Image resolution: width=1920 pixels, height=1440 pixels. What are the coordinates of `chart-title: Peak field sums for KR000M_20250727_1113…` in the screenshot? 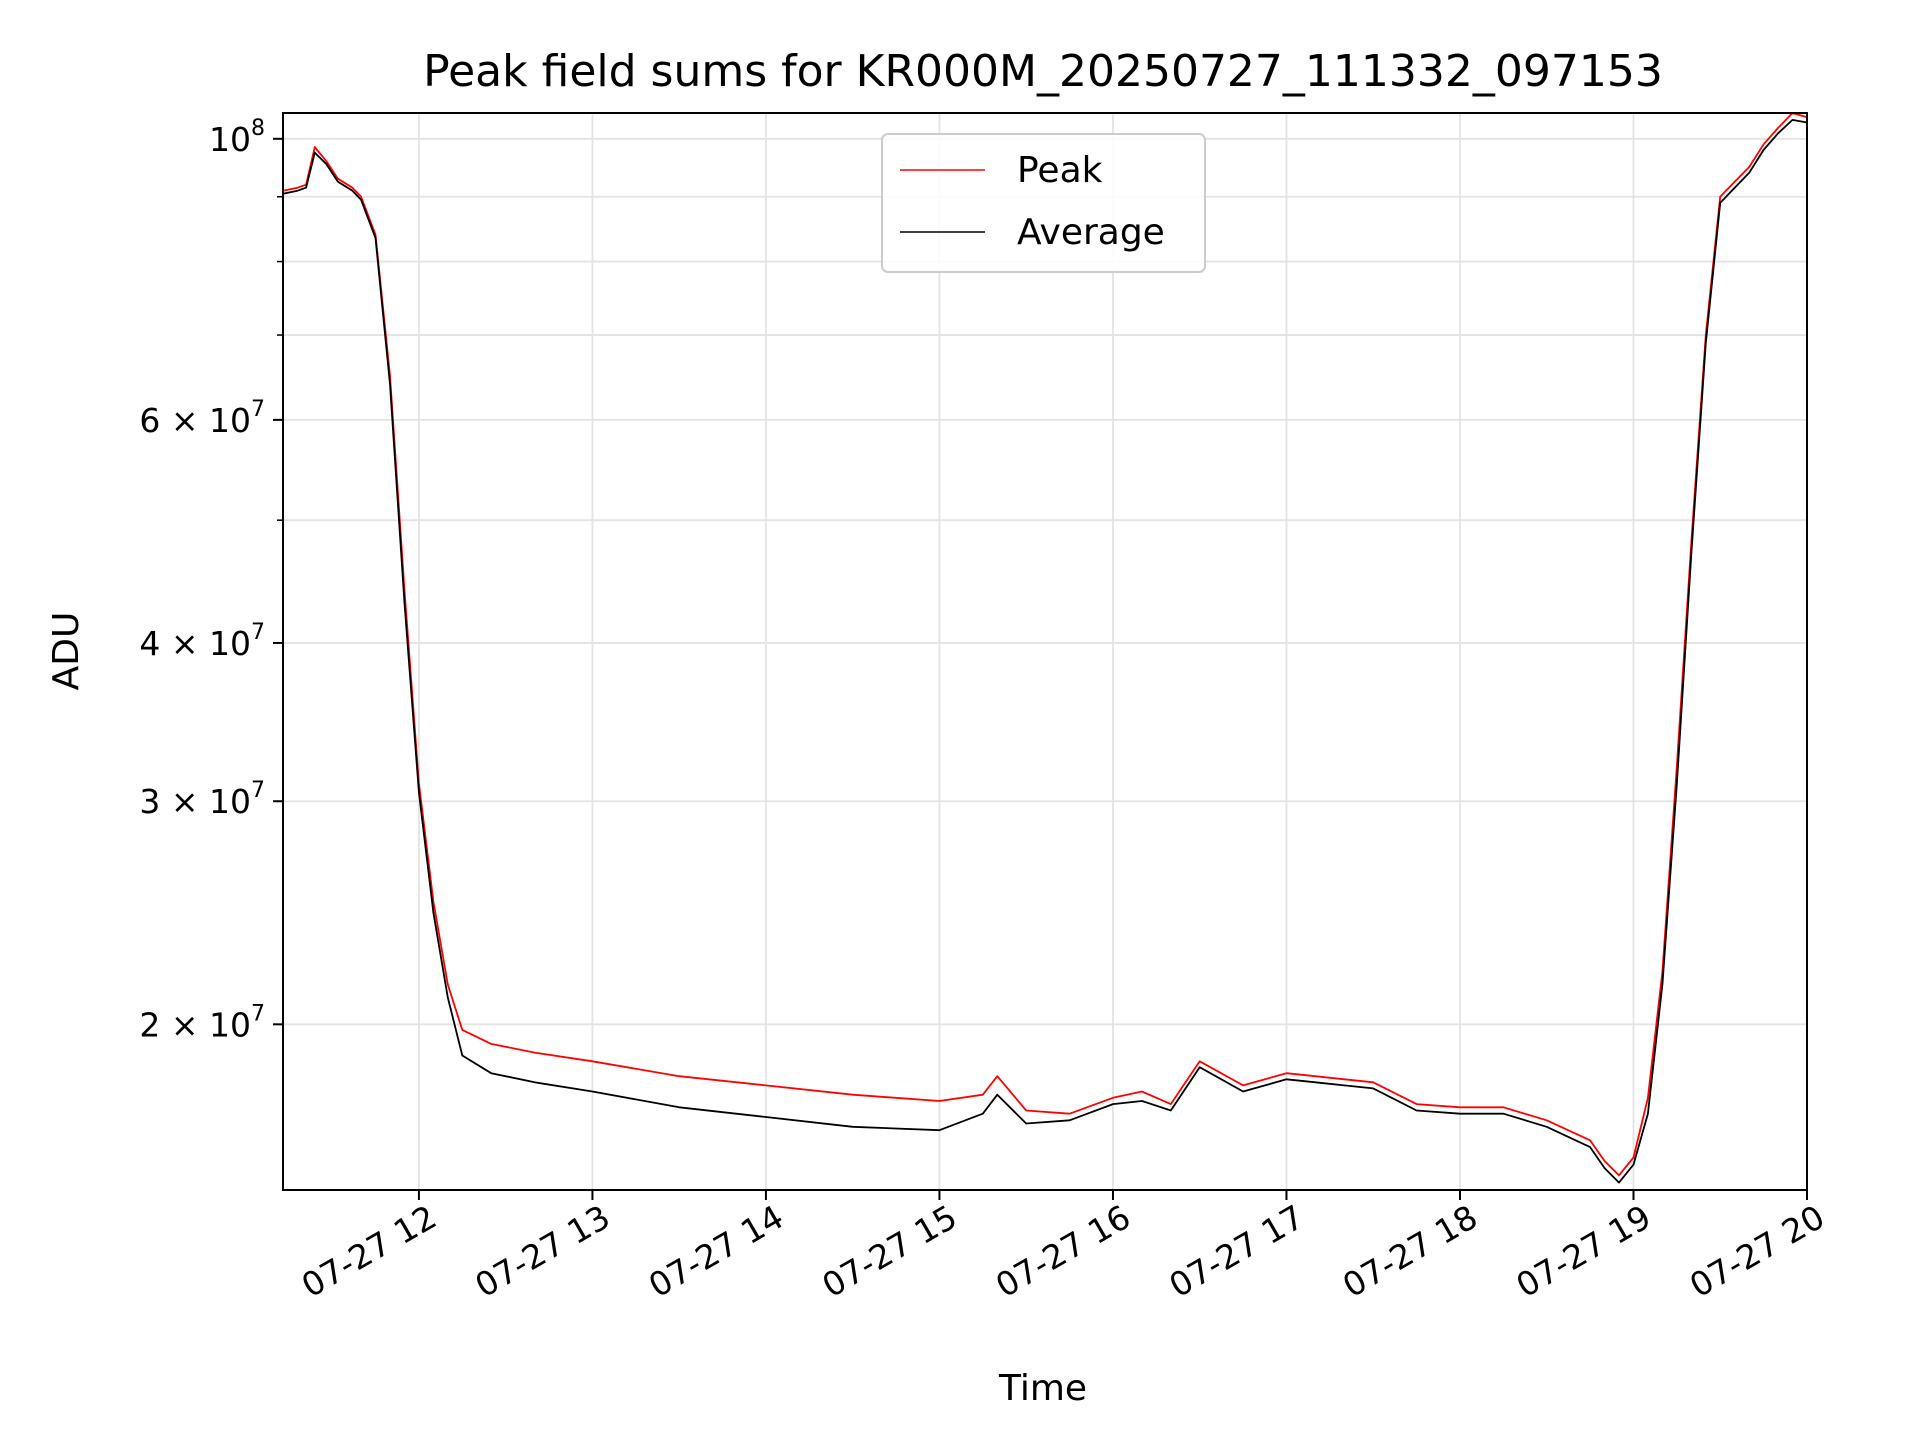 It's located at (1043, 71).